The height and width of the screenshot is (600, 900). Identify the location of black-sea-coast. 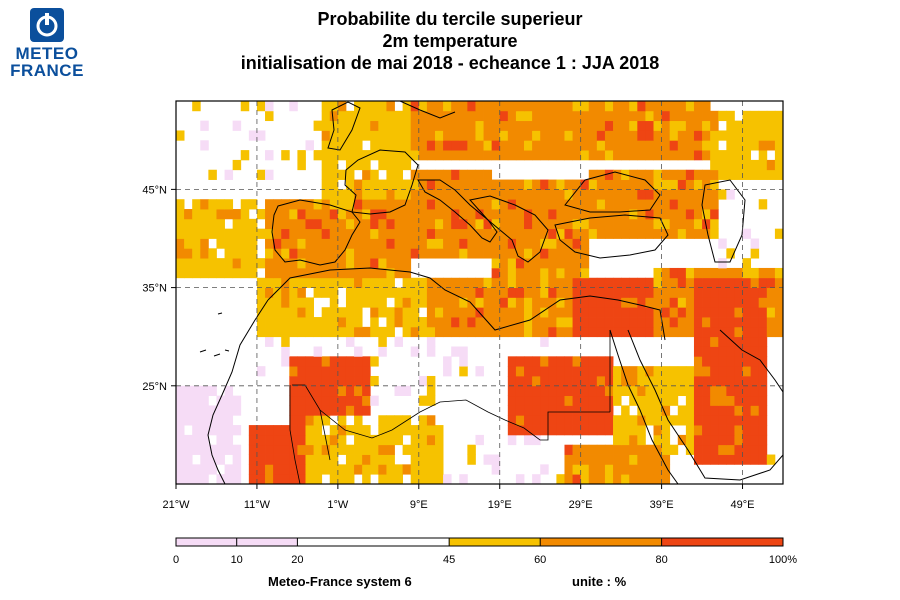
(612, 192).